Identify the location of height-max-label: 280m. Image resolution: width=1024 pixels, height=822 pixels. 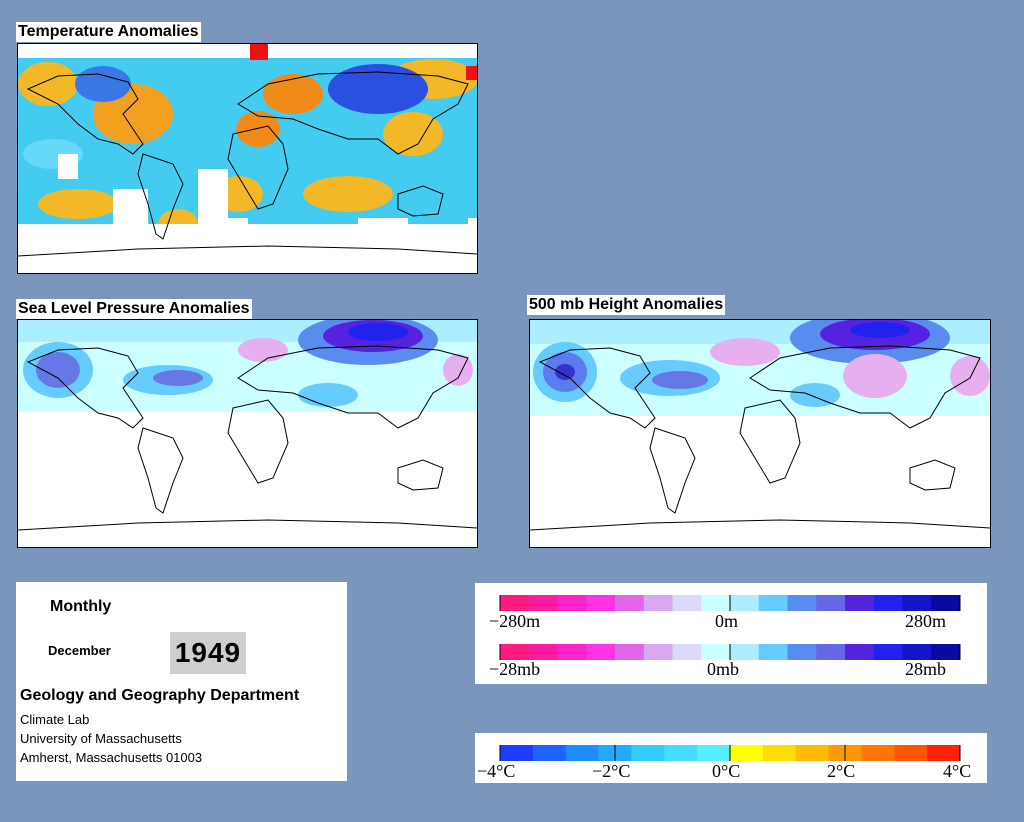
(926, 621).